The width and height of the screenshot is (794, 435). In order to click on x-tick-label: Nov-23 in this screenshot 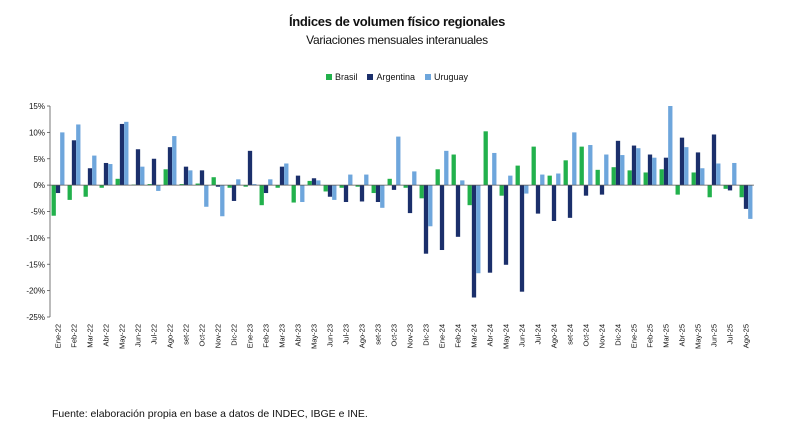, I will do `click(410, 336)`.